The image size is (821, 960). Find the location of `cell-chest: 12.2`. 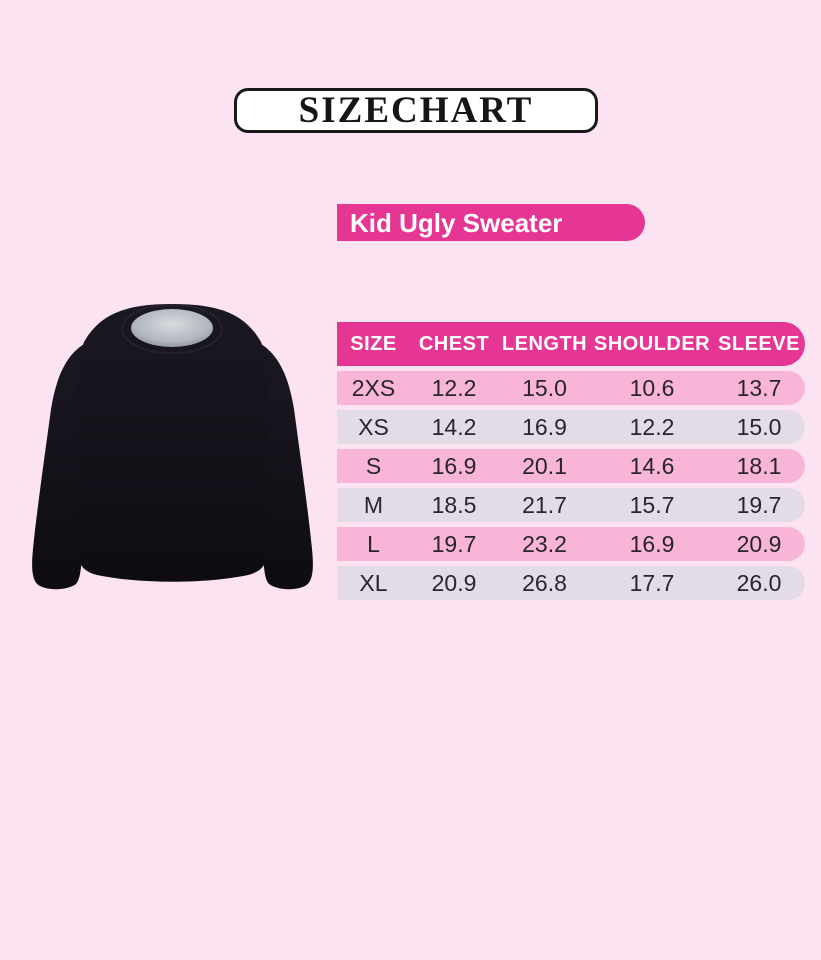

cell-chest: 12.2 is located at coordinates (454, 387).